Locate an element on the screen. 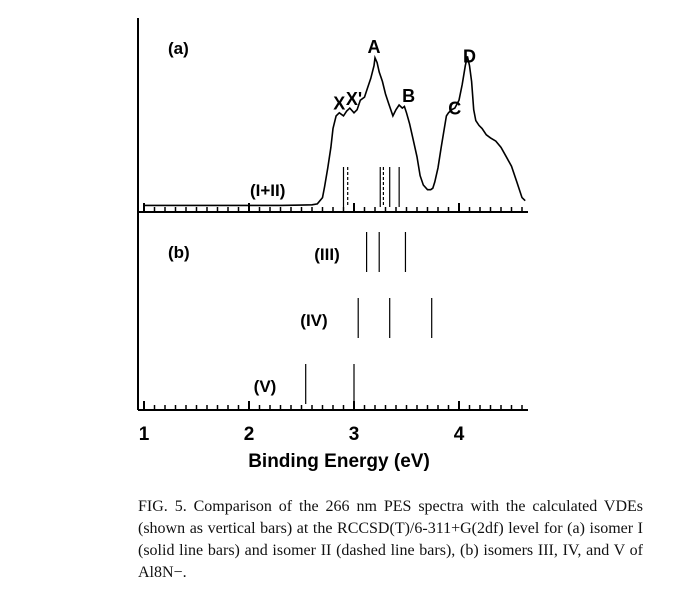 The height and width of the screenshot is (607, 673). isomer-row: (III) is located at coordinates (360, 252).